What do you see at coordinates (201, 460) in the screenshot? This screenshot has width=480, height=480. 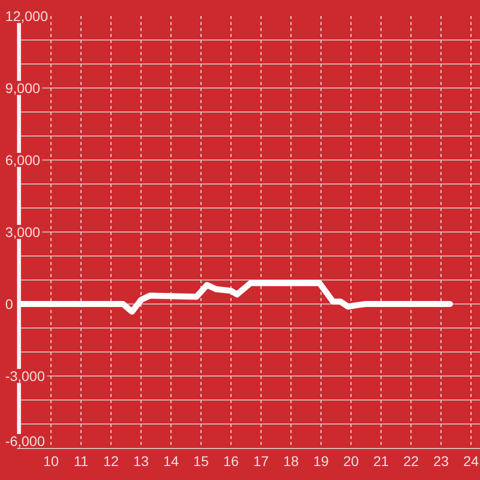 I see `x-tick-label: 15` at bounding box center [201, 460].